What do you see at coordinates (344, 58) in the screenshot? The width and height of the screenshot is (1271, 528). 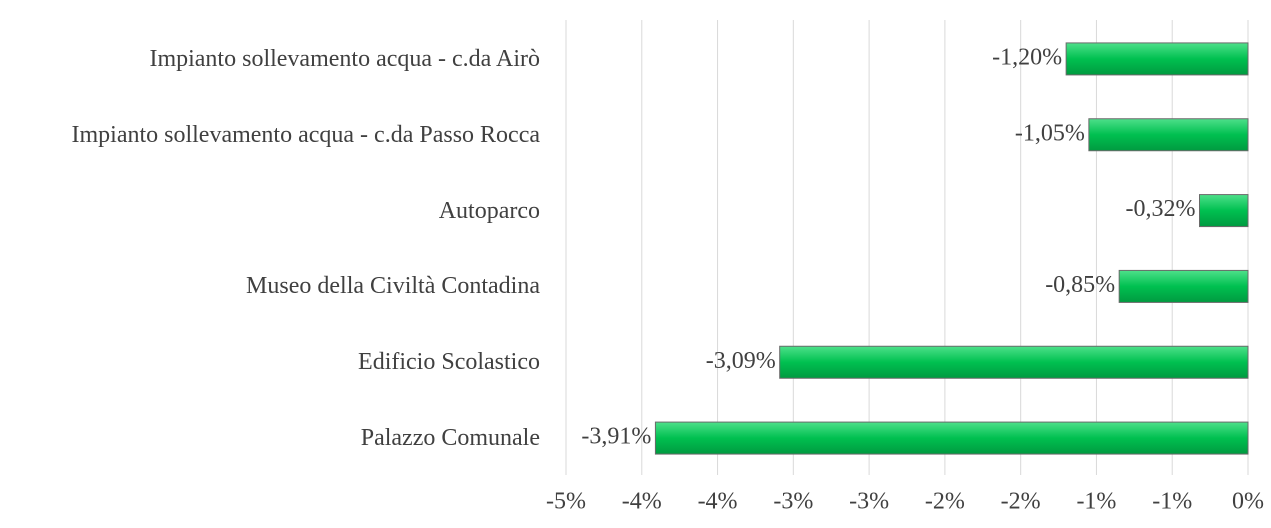 I see `y-tick-label: Impianto sollevamento acqua - c.da Airò` at bounding box center [344, 58].